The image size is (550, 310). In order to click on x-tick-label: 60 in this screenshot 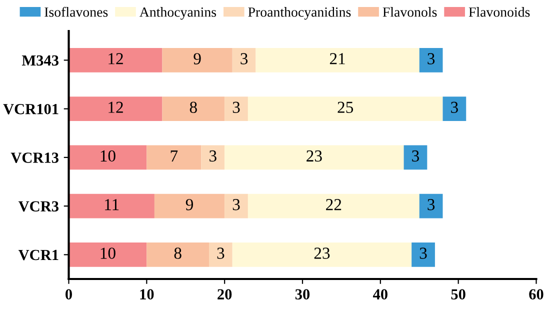, I will do `click(536, 294)`.